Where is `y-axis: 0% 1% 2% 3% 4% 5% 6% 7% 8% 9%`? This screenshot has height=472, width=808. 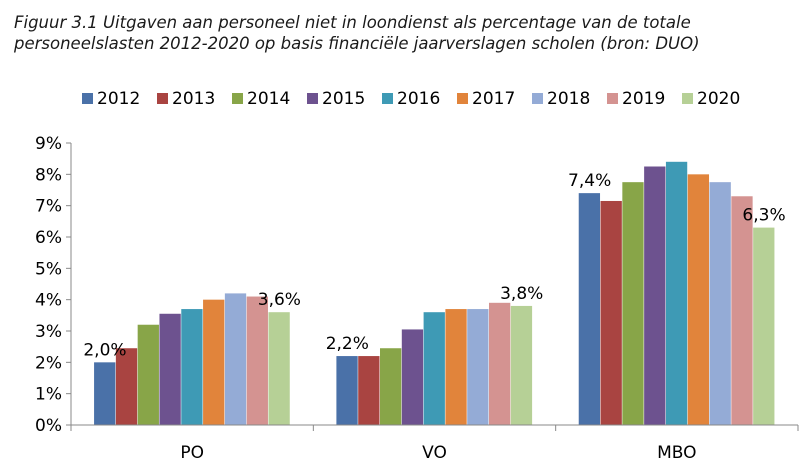 y-axis: 0% 1% 2% 3% 4% 5% 6% 7% 8% 9% is located at coordinates (53, 285).